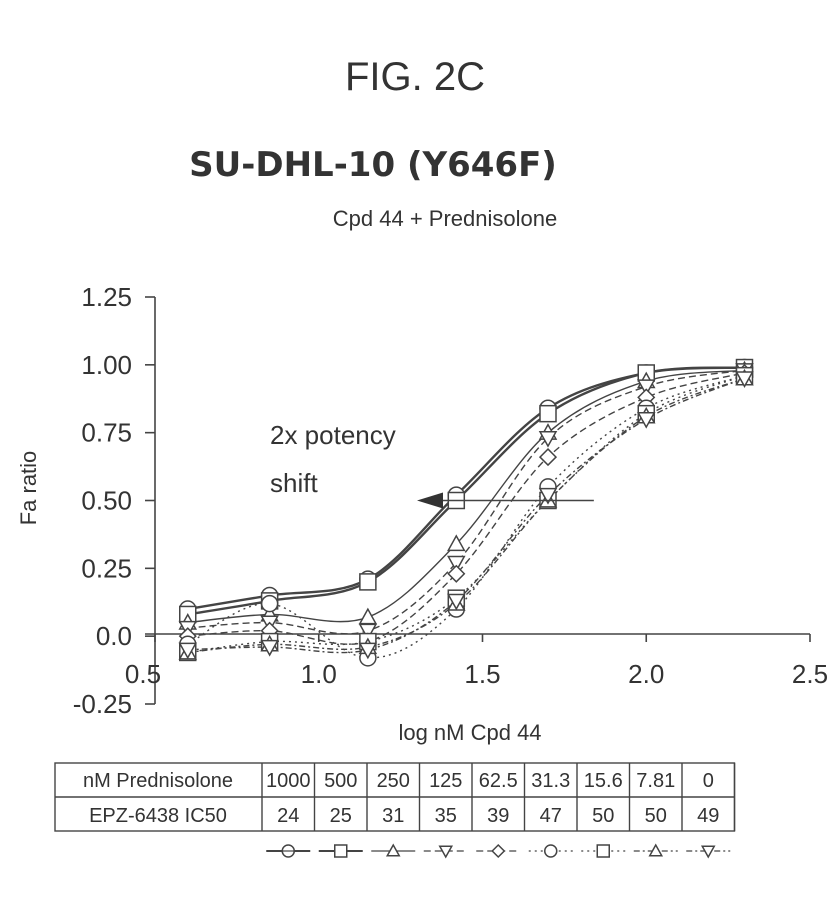 This screenshot has height=909, width=839. I want to click on table-cell-concentration: 125, so click(445, 781).